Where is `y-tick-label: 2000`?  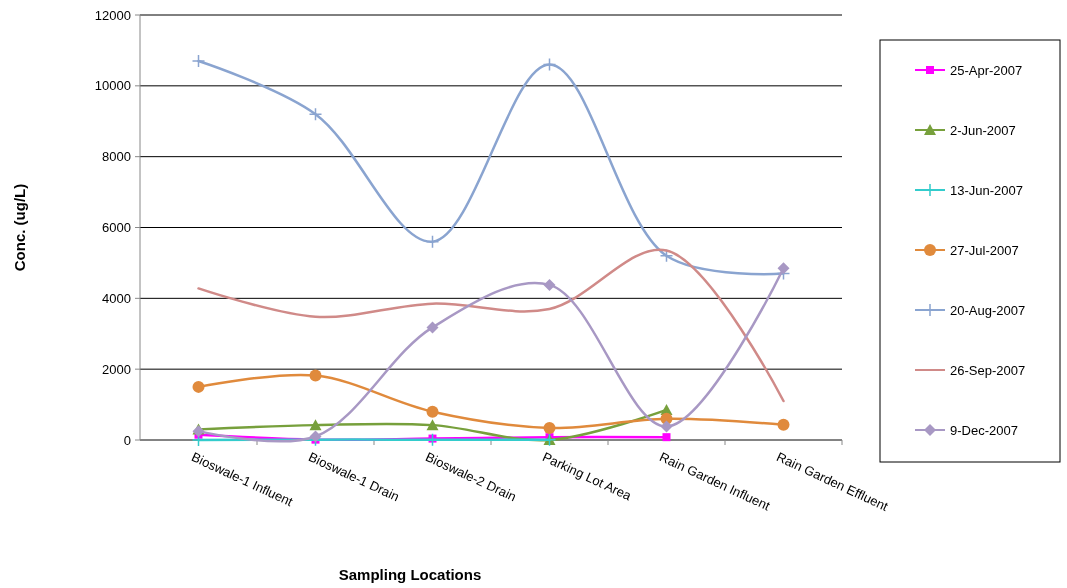 y-tick-label: 2000 is located at coordinates (116, 369).